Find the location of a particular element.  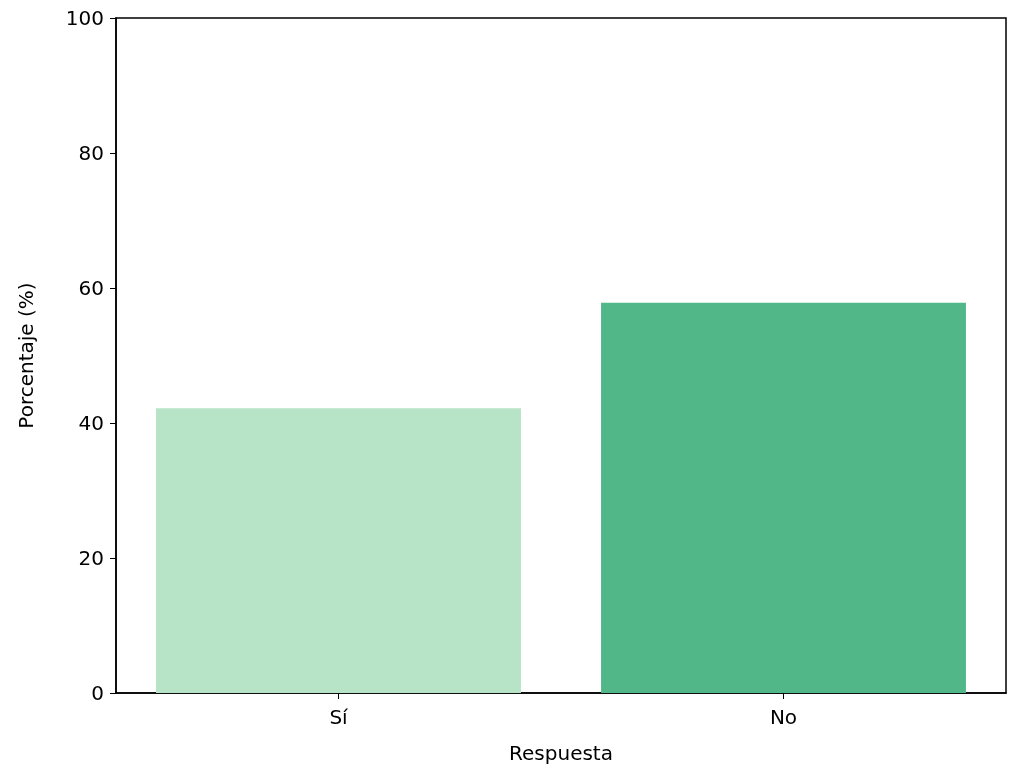

y-tick-label: 100 is located at coordinates (84, 18).